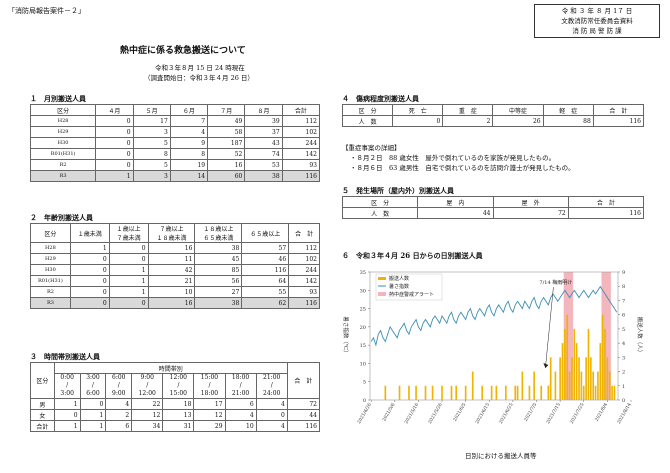 The width and height of the screenshot is (670, 473). I want to click on table-cell: 17, so click(151, 121).